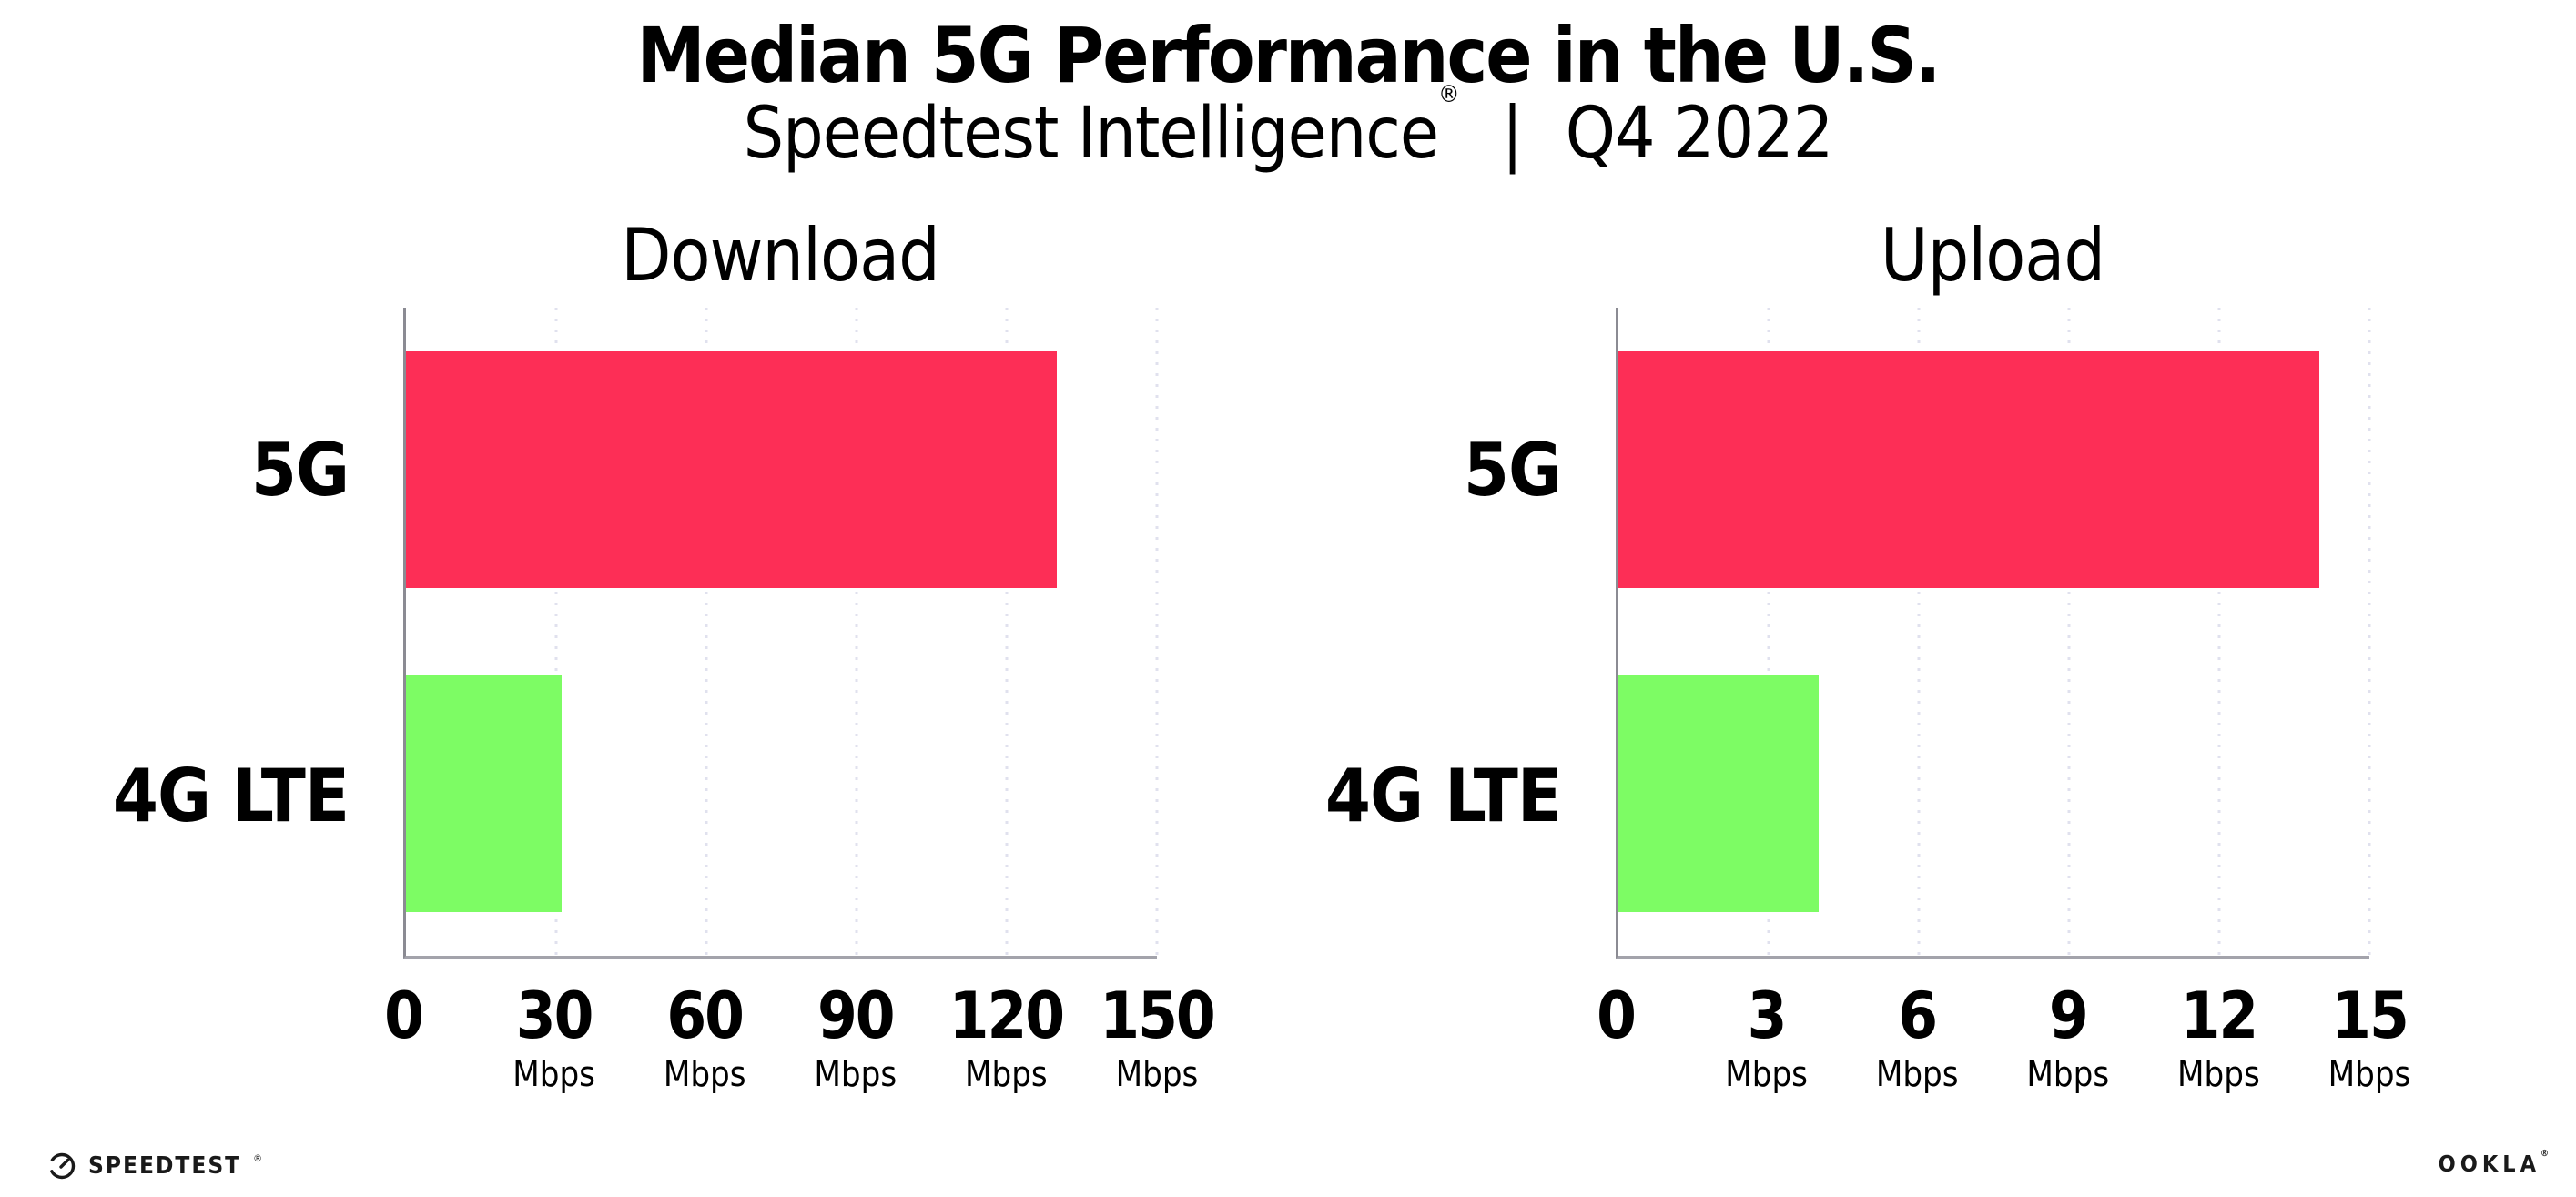 The height and width of the screenshot is (1197, 2576). I want to click on download-xtick-90: 90 Mbps, so click(855, 1037).